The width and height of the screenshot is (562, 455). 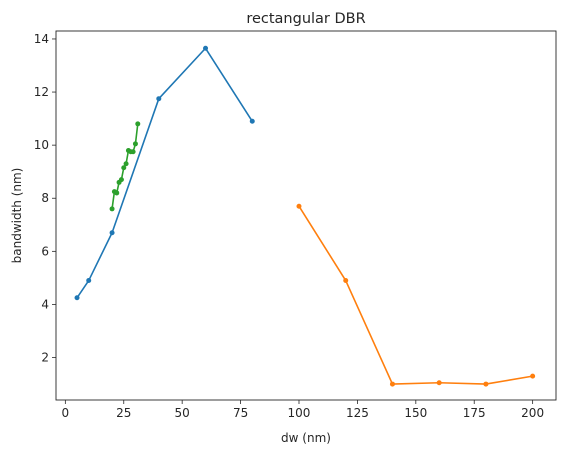 What do you see at coordinates (45, 358) in the screenshot?
I see `y-tick-label: 2` at bounding box center [45, 358].